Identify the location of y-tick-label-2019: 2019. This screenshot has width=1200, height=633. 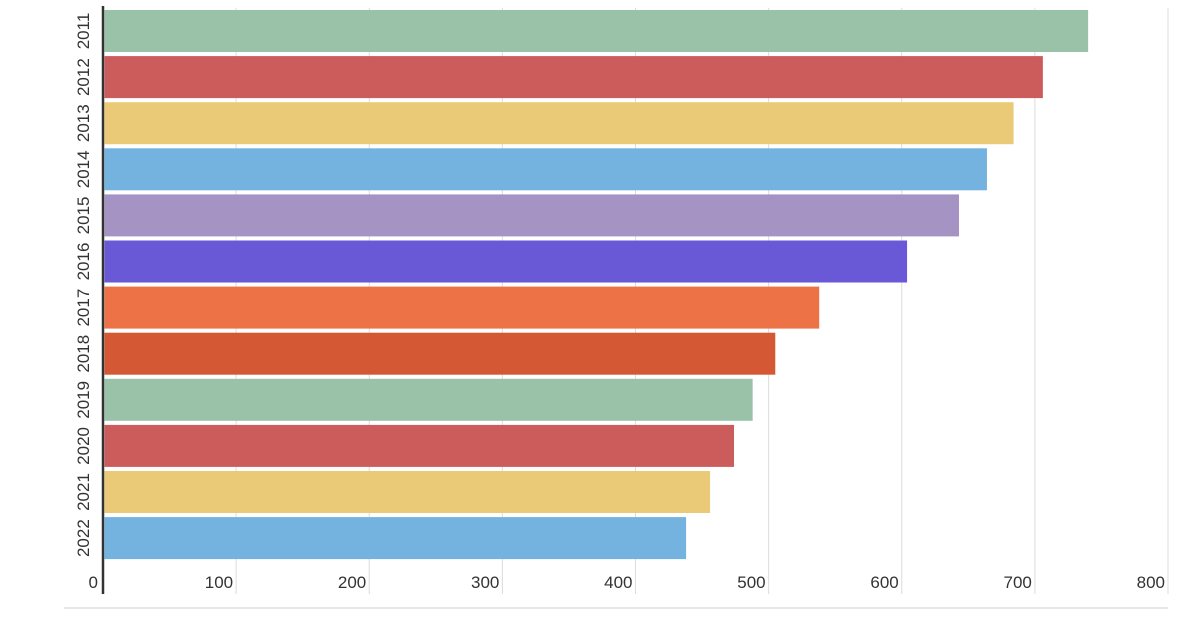
(83, 400).